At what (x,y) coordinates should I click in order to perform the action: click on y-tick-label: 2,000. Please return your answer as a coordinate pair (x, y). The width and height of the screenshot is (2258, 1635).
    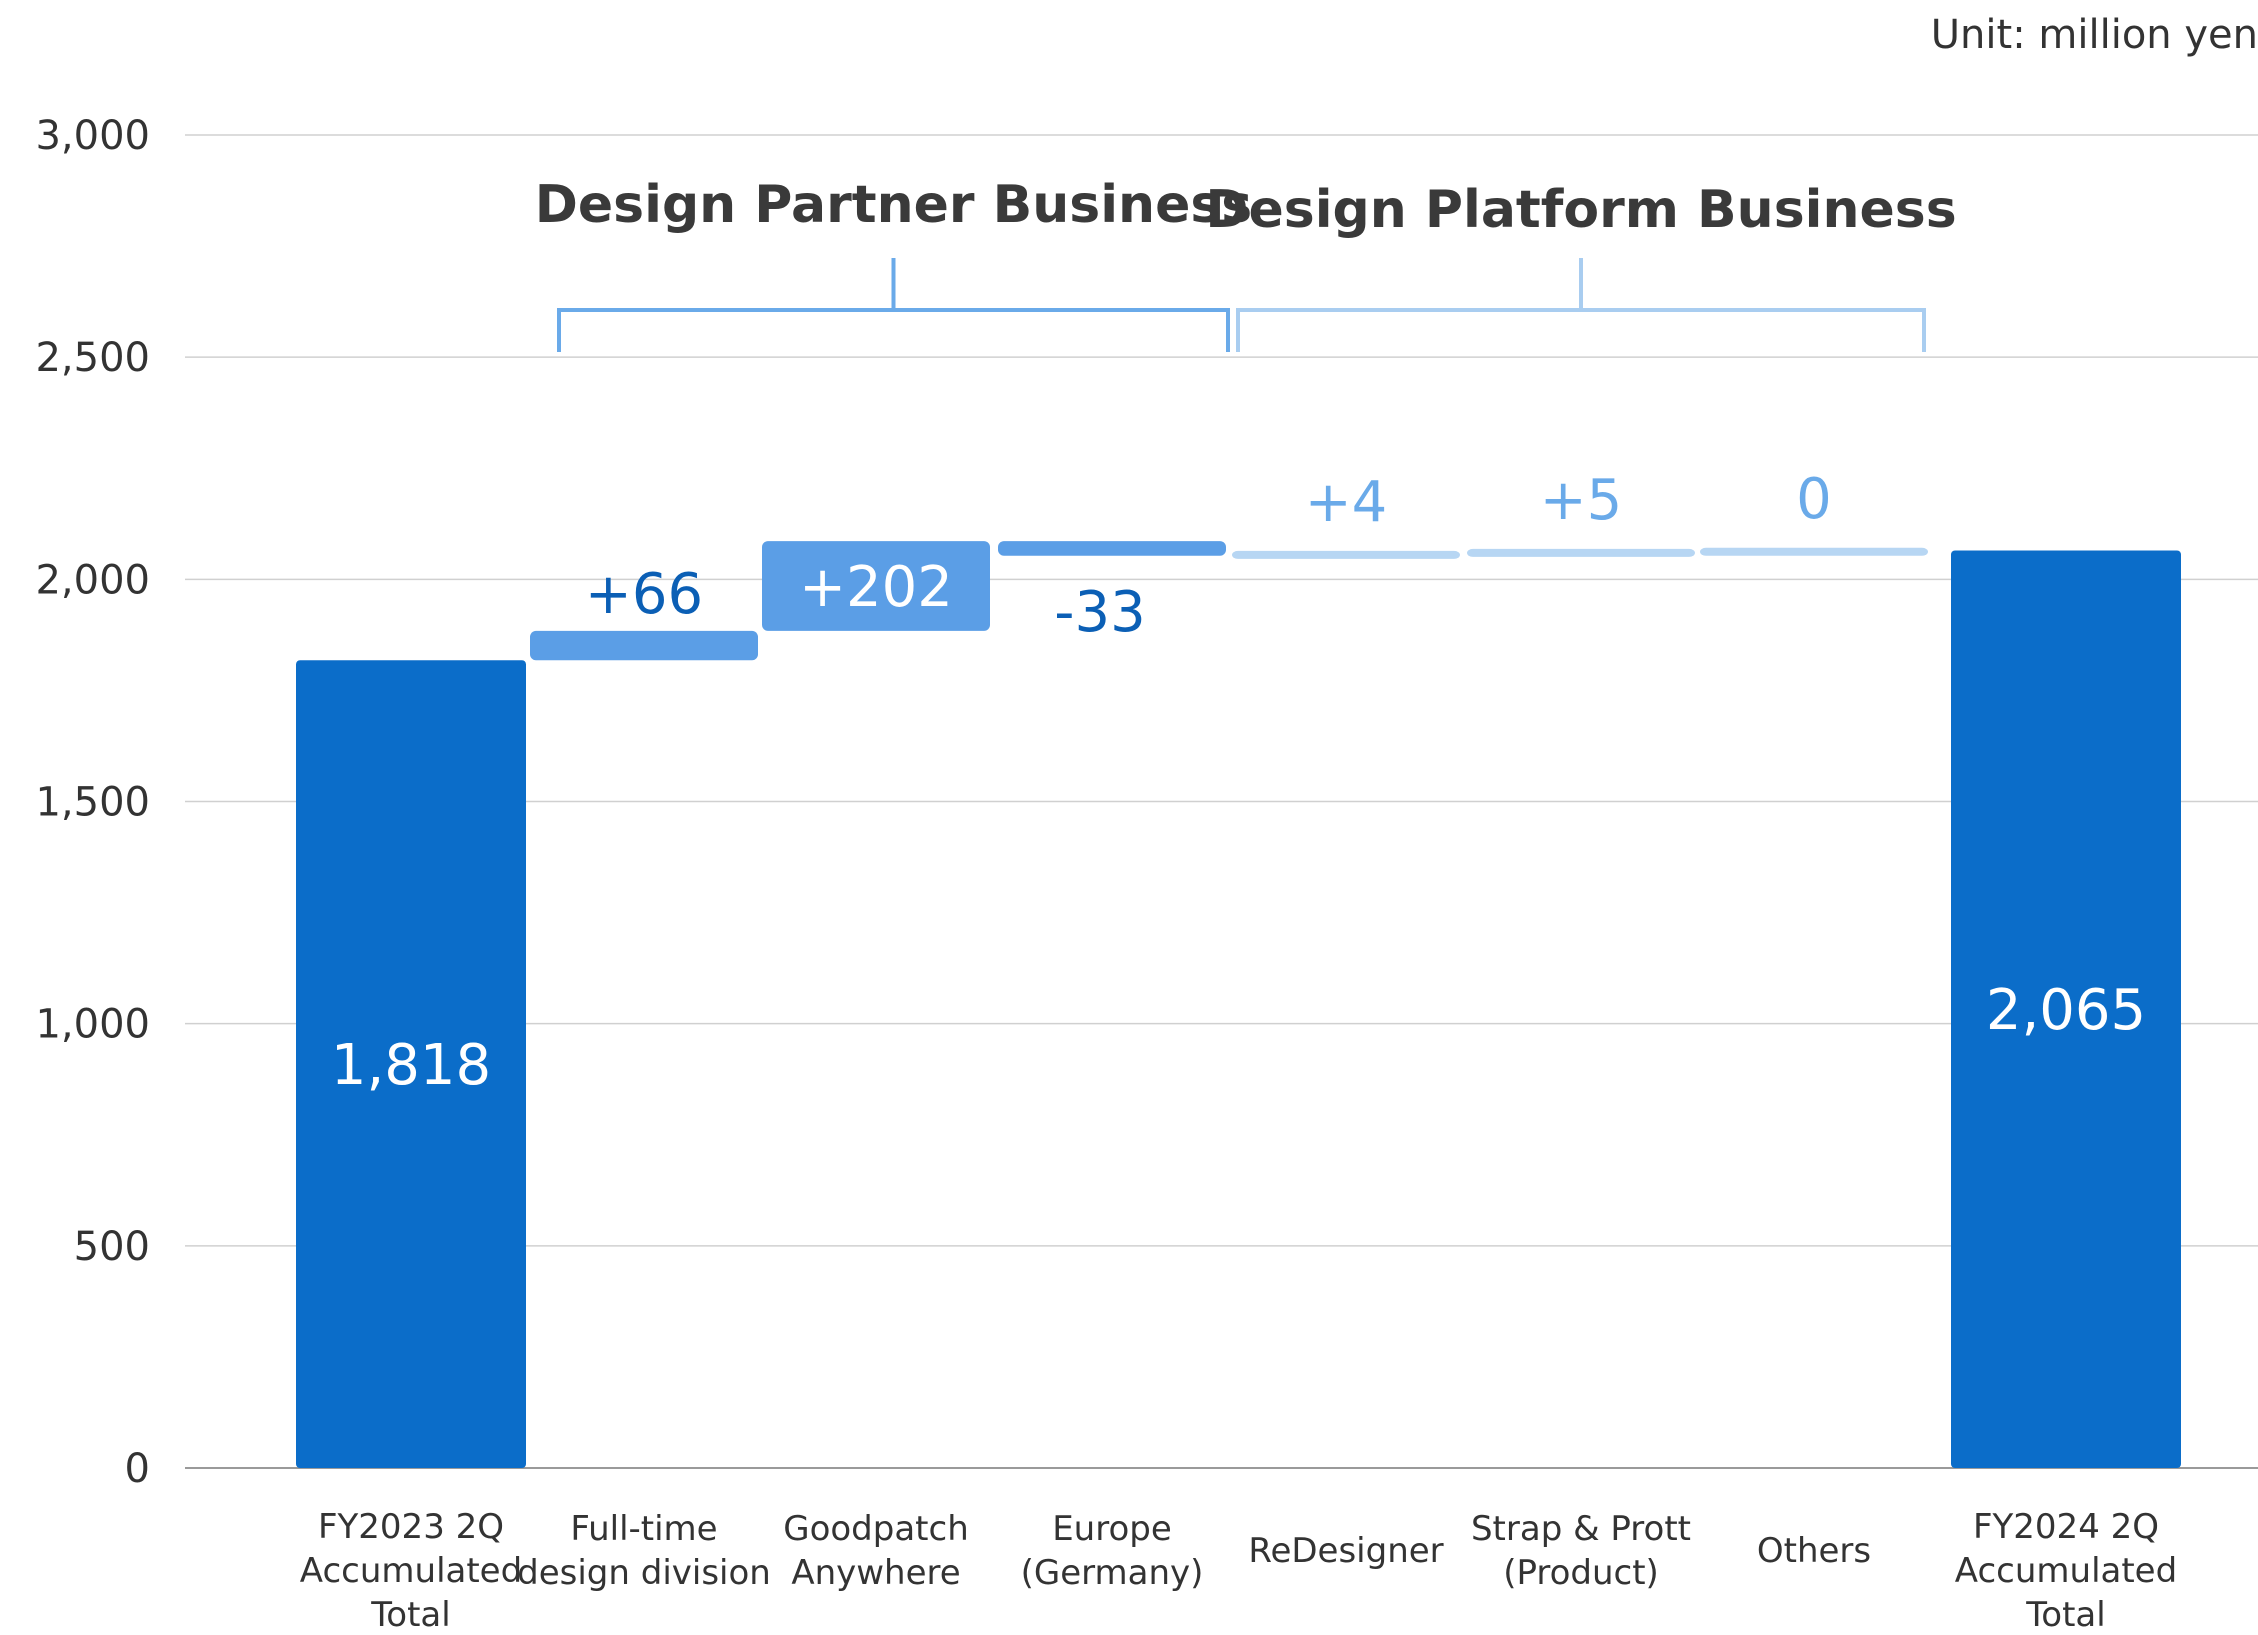
    Looking at the image, I should click on (92, 580).